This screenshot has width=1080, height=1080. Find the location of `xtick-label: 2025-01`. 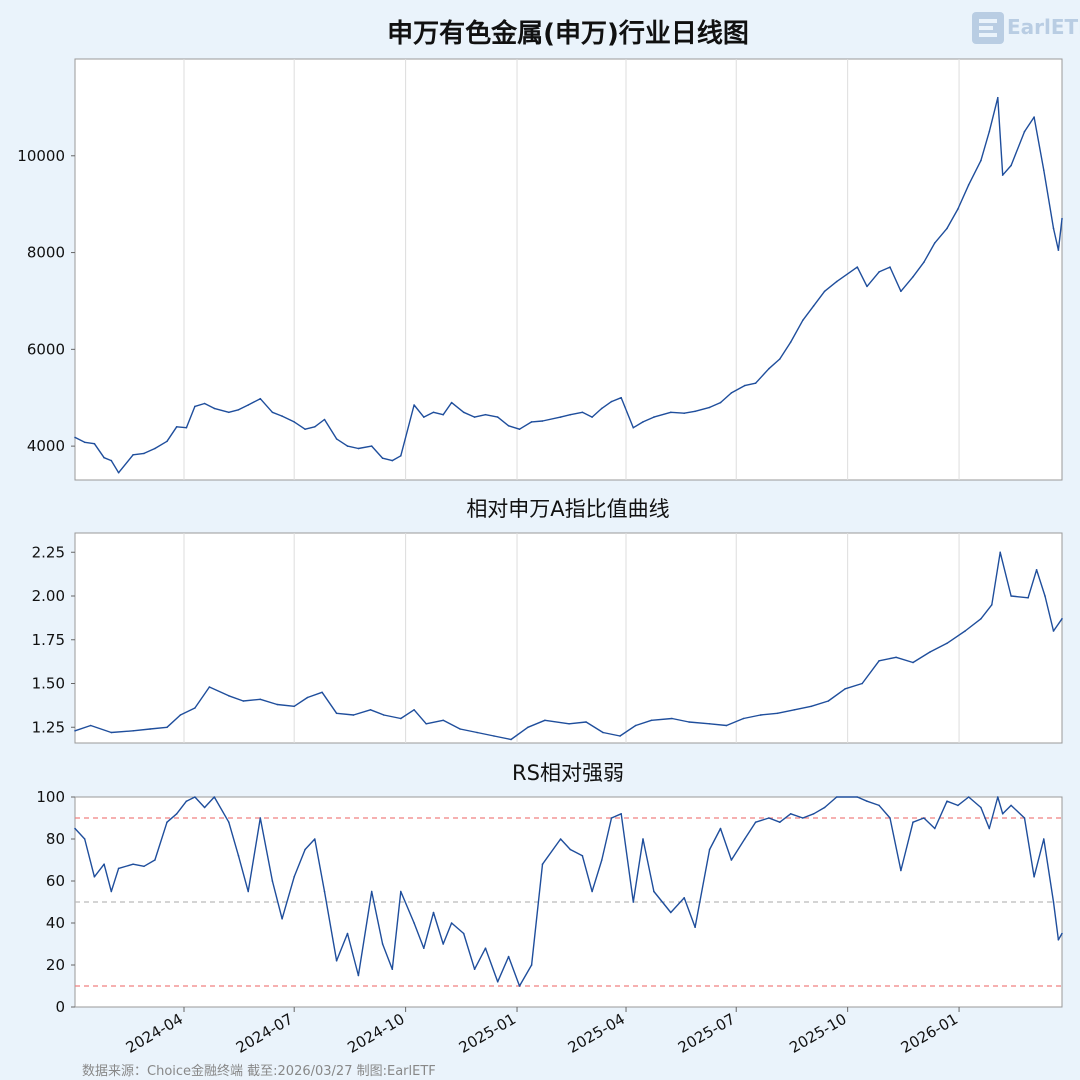

xtick-label: 2025-01 is located at coordinates (487, 1033).